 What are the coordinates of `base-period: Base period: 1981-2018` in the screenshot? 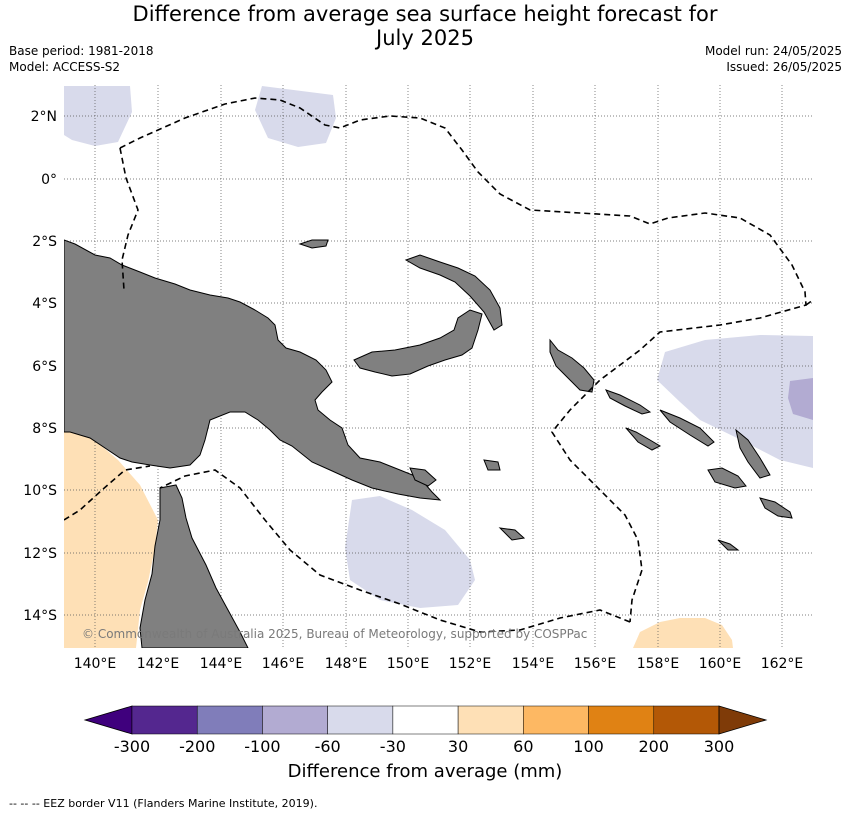 It's located at (81, 51).